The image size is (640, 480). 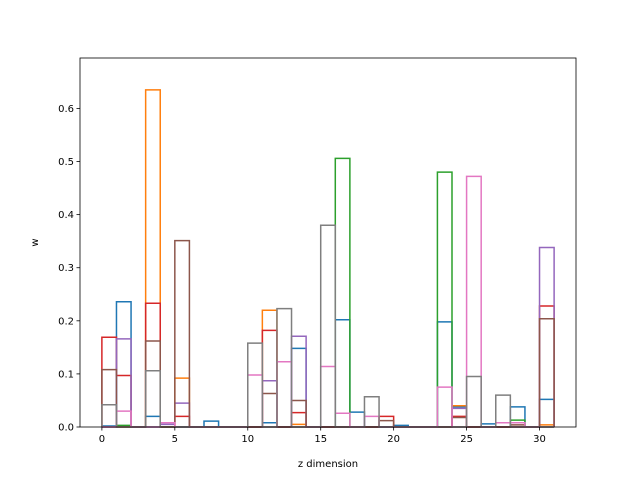 What do you see at coordinates (466, 439) in the screenshot?
I see `x-tick-label-5: 25` at bounding box center [466, 439].